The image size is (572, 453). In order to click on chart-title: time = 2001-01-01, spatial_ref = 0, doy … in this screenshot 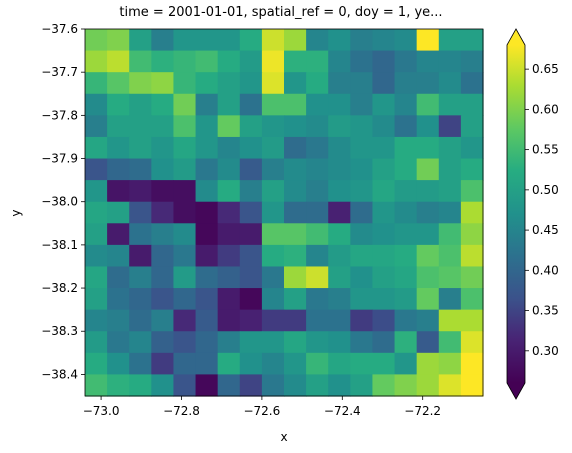, I will do `click(280, 12)`.